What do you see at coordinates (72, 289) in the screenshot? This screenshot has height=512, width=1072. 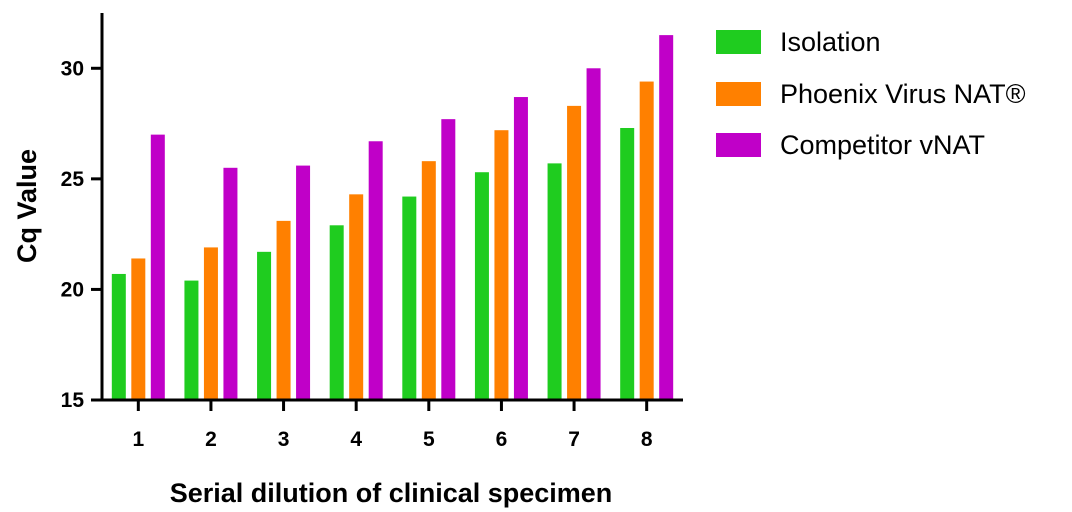 I see `y-tick-label: 20` at bounding box center [72, 289].